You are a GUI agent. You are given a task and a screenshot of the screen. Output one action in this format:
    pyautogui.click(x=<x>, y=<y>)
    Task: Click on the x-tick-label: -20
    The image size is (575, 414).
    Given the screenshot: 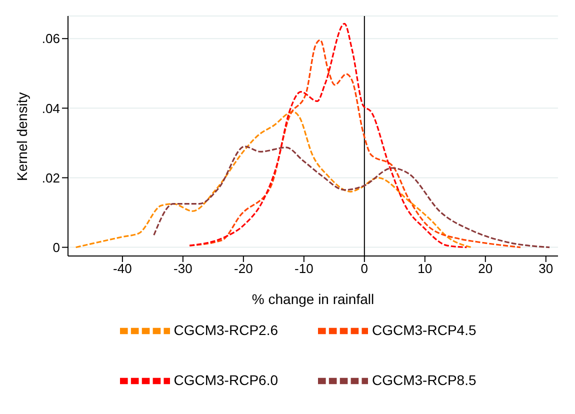 What is the action you would take?
    pyautogui.click(x=243, y=268)
    